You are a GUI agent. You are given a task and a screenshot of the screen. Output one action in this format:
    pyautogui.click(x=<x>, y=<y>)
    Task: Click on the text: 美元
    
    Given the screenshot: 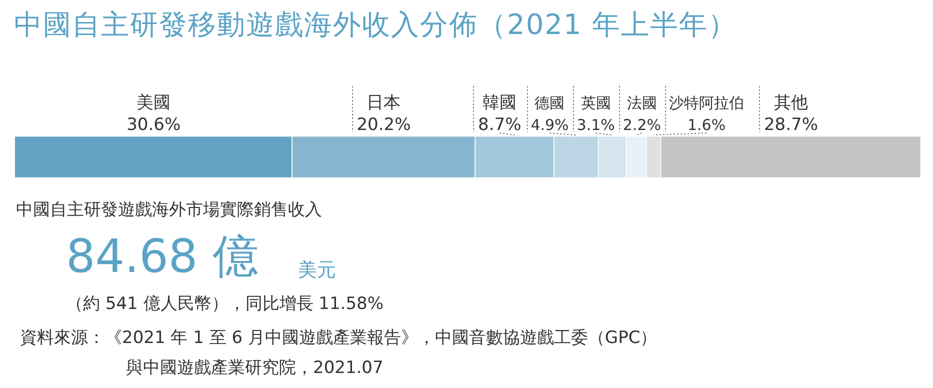 What is the action you would take?
    pyautogui.click(x=317, y=270)
    